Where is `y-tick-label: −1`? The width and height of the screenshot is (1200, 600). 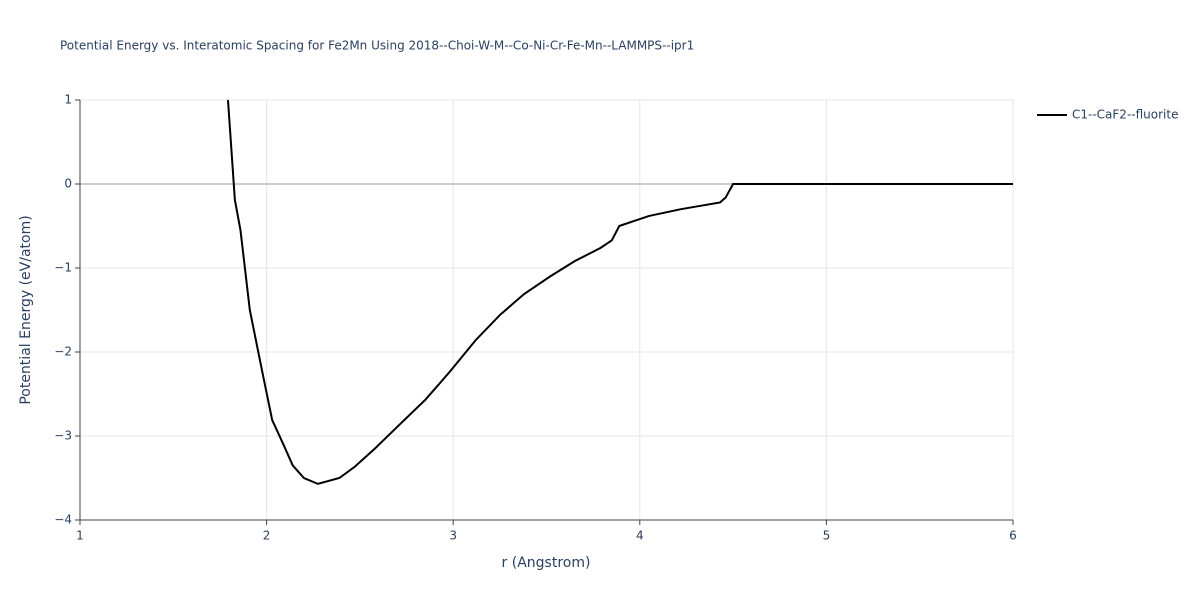
y-tick-label: −1 is located at coordinates (63, 268).